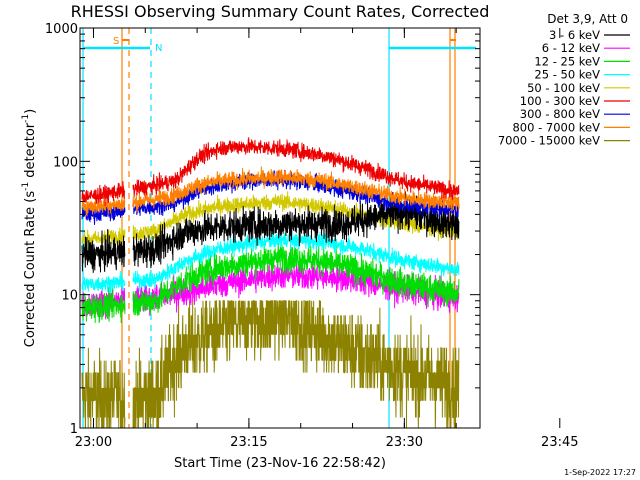  What do you see at coordinates (93, 442) in the screenshot?
I see `x-tick-label: 23:00` at bounding box center [93, 442].